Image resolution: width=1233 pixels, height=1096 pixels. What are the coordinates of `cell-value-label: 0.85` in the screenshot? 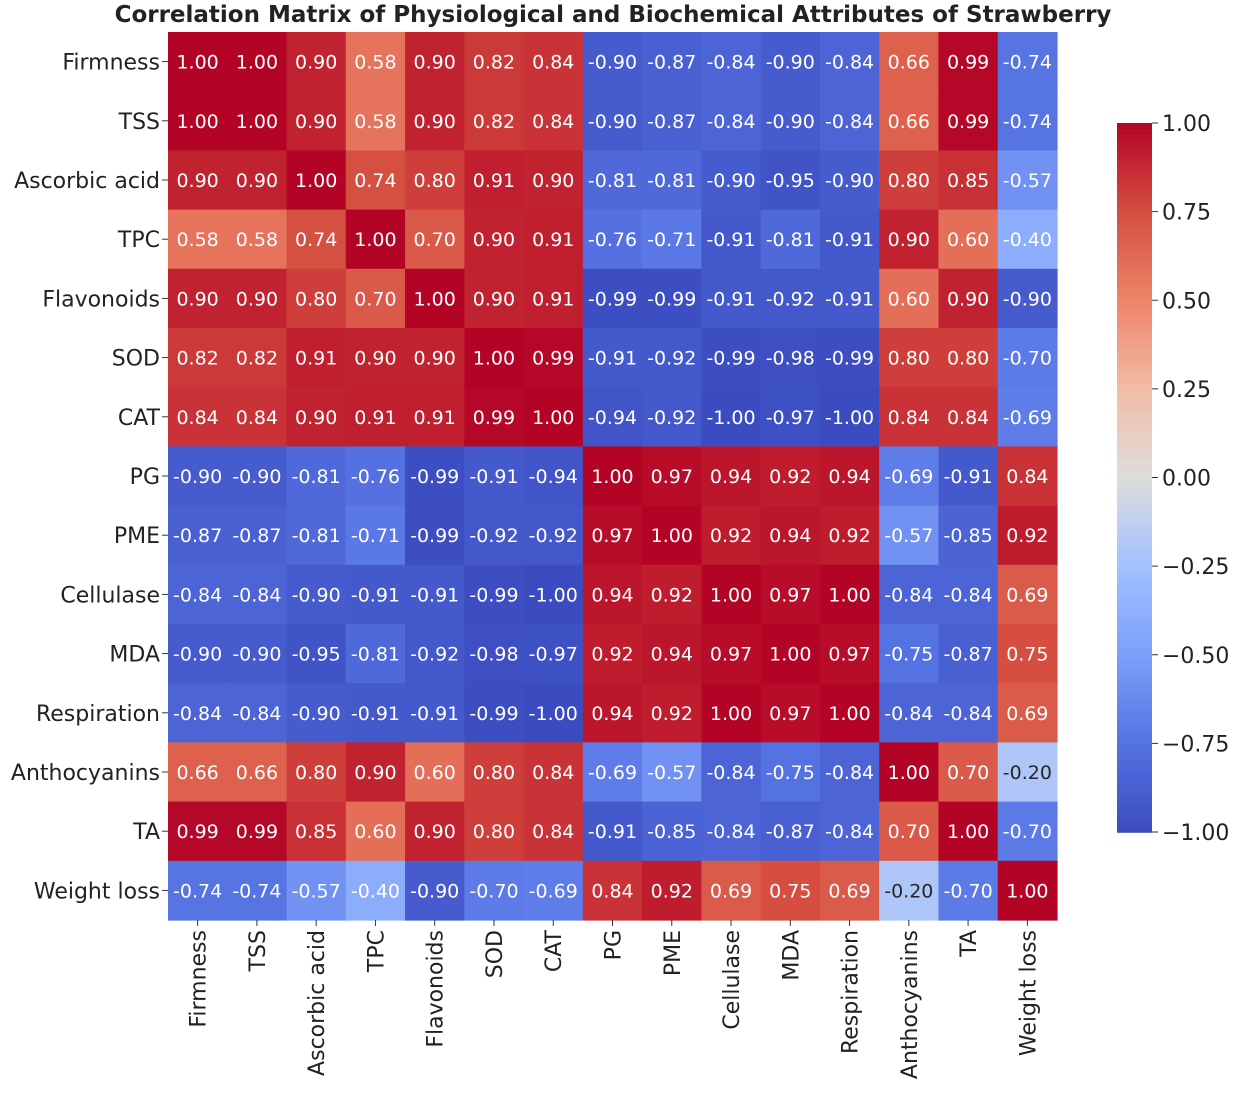 It's located at (316, 832).